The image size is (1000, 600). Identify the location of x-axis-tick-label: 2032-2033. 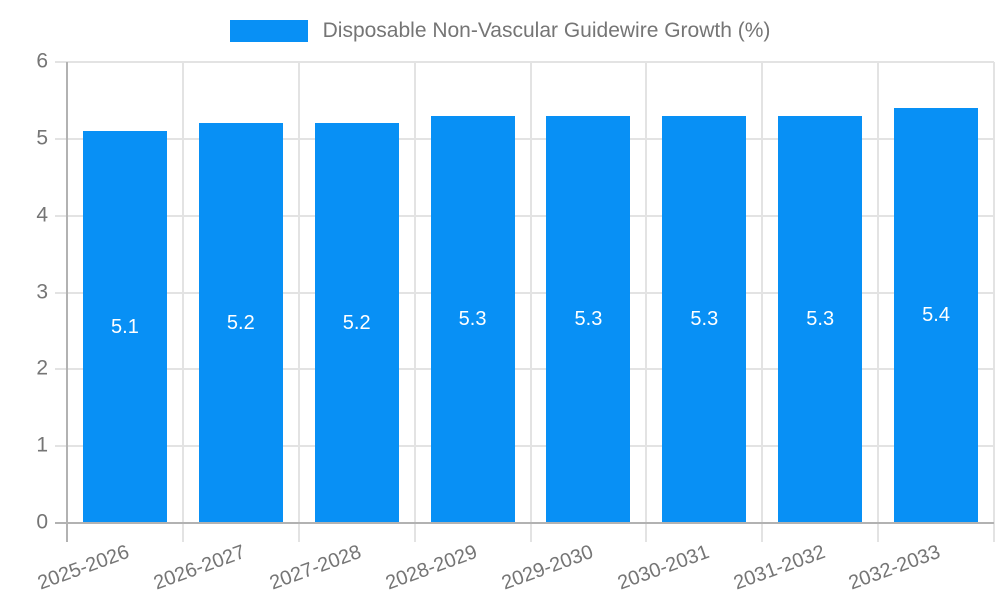
(895, 568).